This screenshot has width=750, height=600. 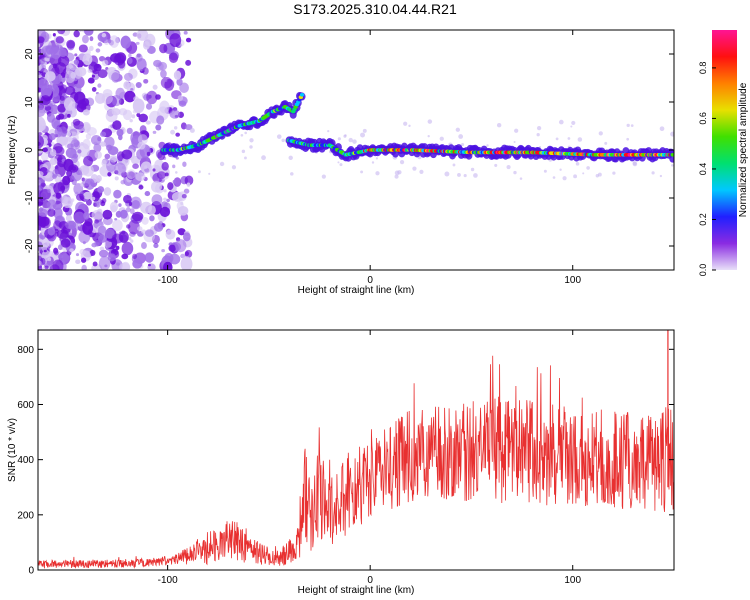 I want to click on spectrogram-x-tick-label: 100, so click(x=572, y=280).